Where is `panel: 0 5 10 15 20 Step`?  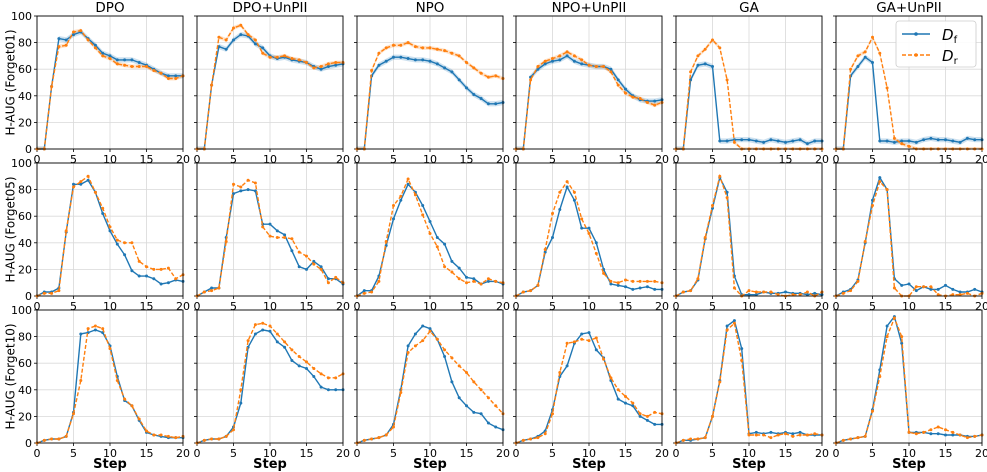
panel: 0 5 10 15 20 Step is located at coordinates (432, 390).